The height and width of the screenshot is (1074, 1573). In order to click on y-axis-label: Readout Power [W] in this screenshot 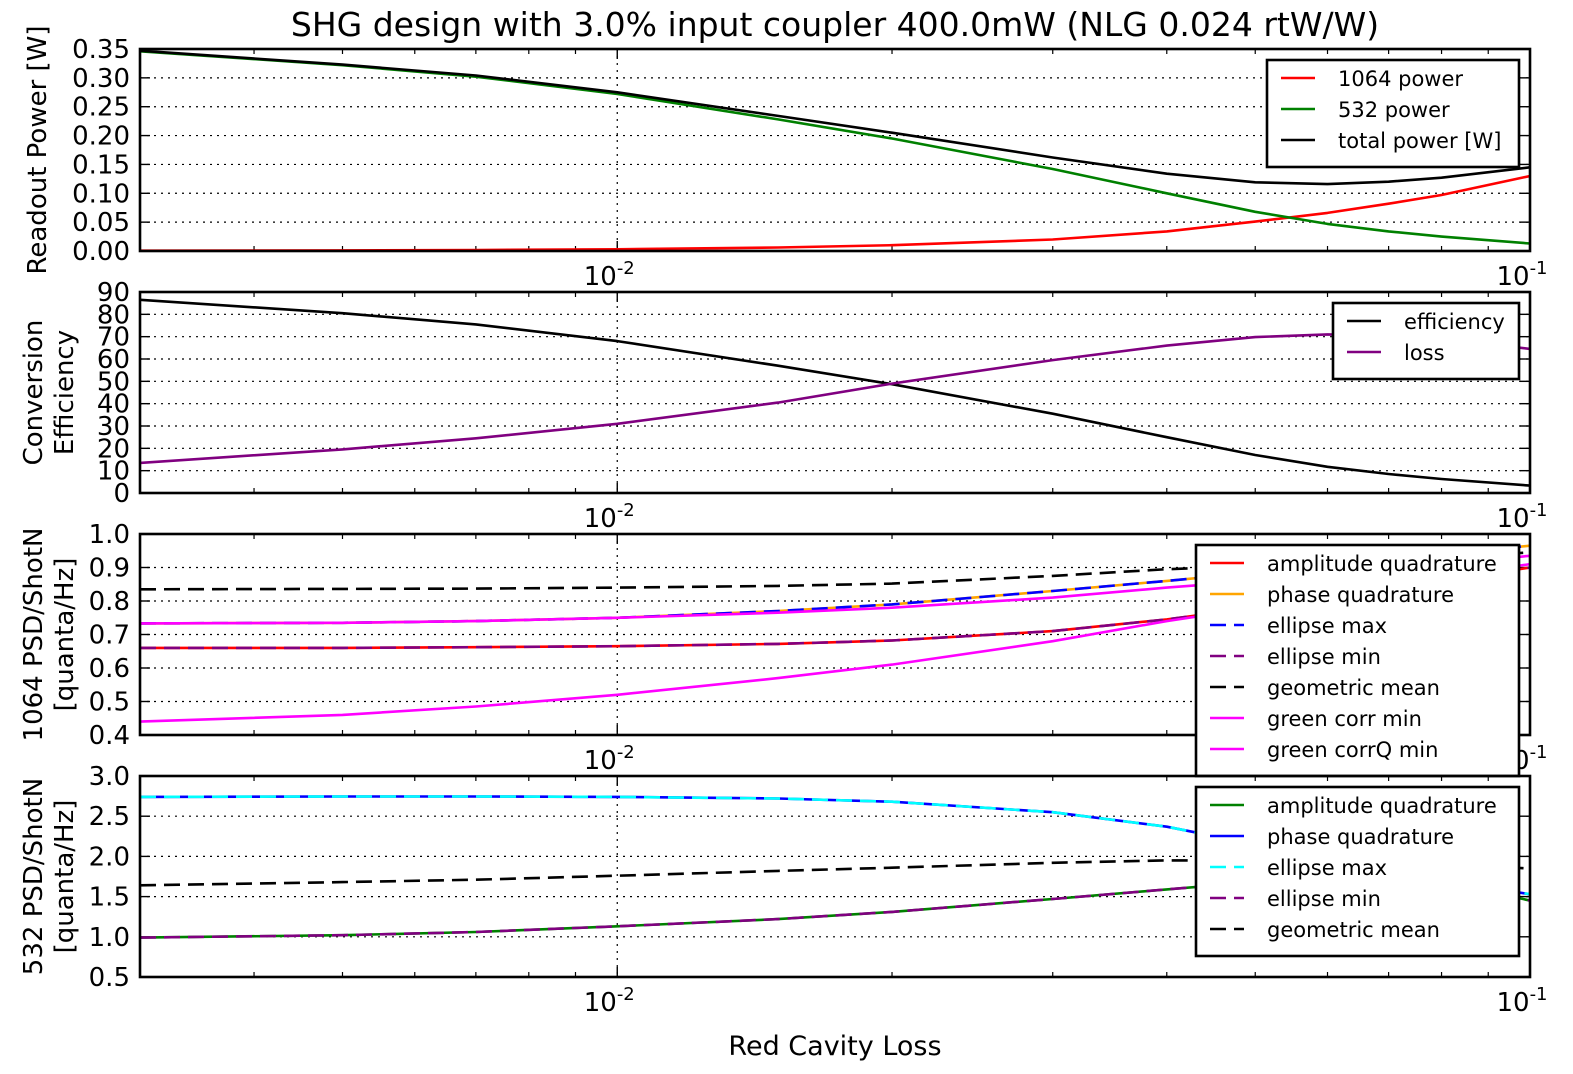, I will do `click(38, 149)`.